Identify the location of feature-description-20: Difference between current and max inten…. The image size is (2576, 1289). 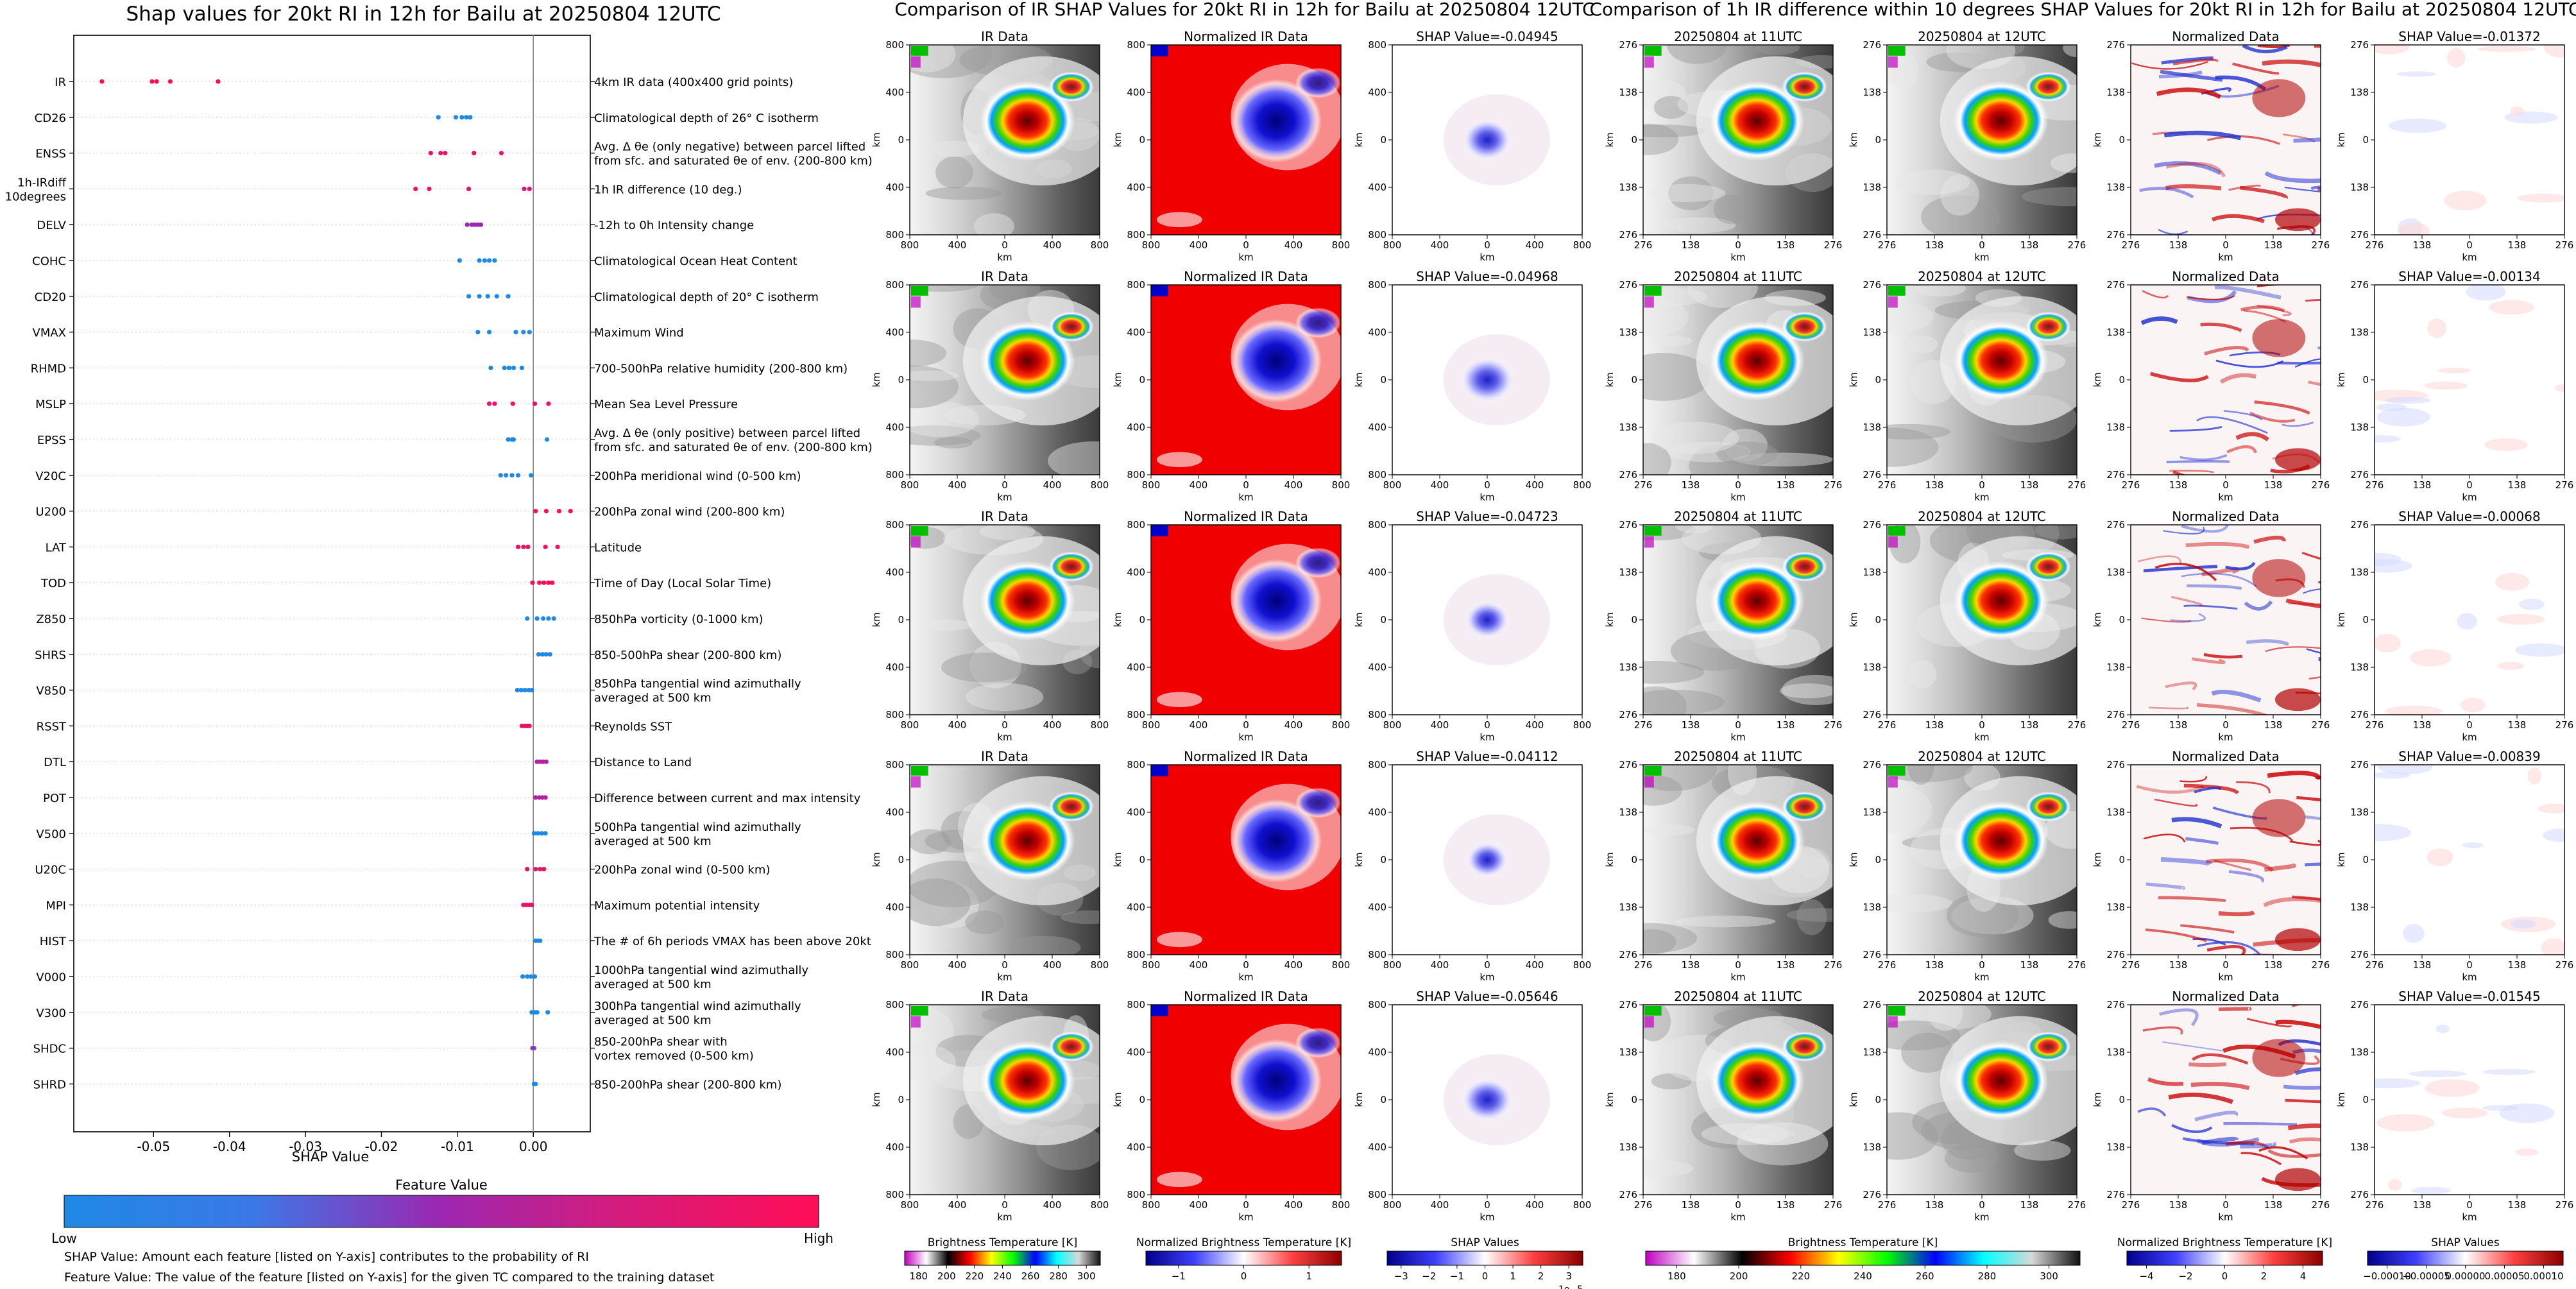
(727, 798).